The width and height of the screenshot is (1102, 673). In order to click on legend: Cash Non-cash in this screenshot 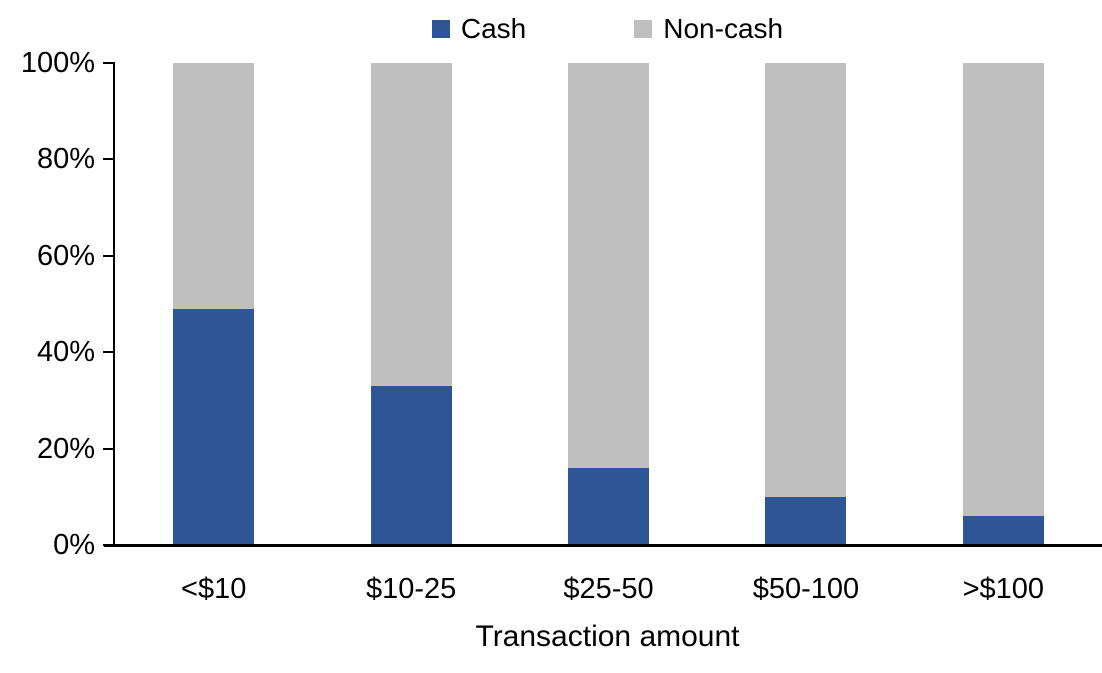, I will do `click(607, 29)`.